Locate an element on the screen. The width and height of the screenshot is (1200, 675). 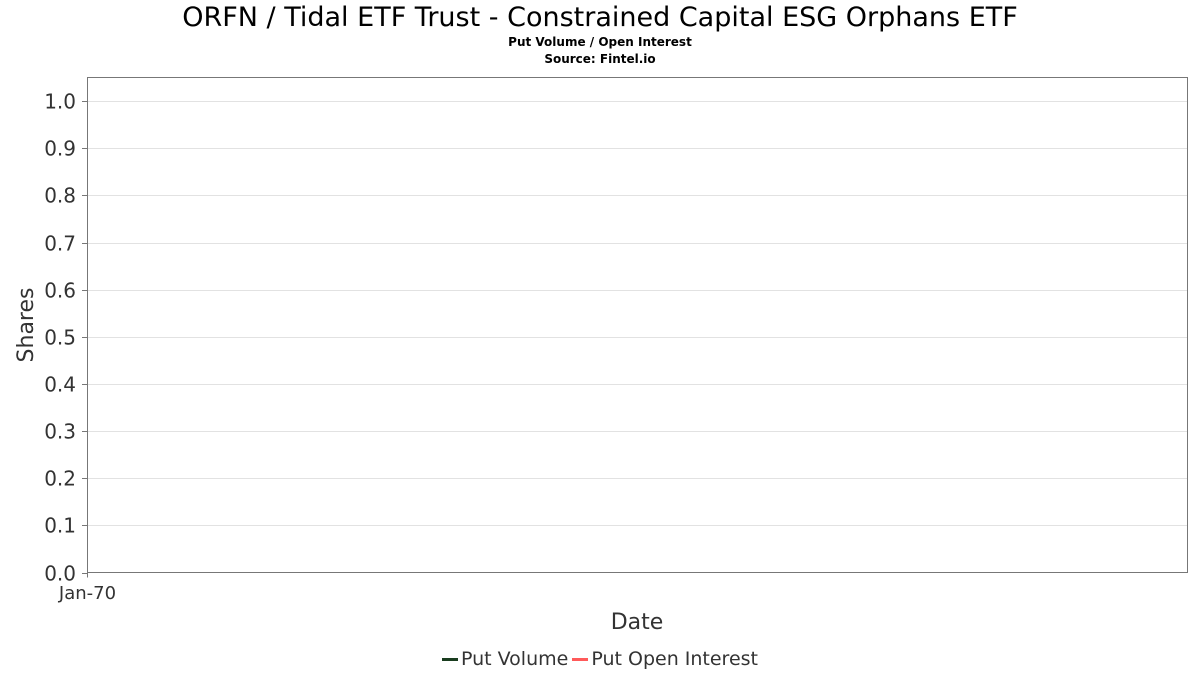
legend-swatch-put-open-interest is located at coordinates (580, 659).